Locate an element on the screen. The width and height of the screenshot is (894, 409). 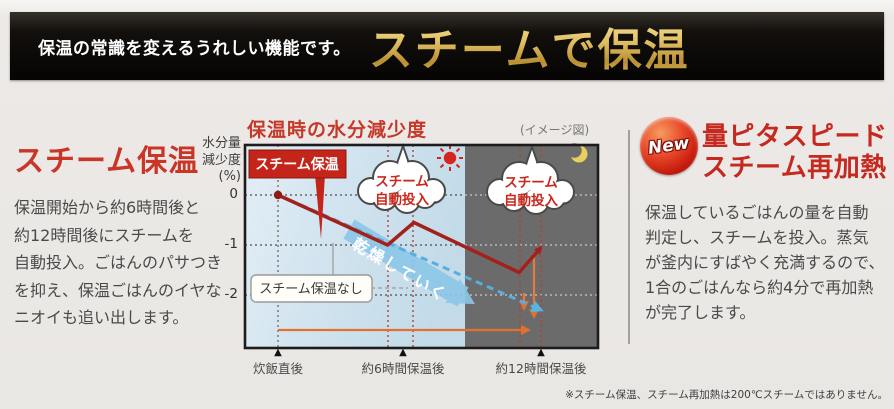
new-badge-label: New is located at coordinates (669, 146).